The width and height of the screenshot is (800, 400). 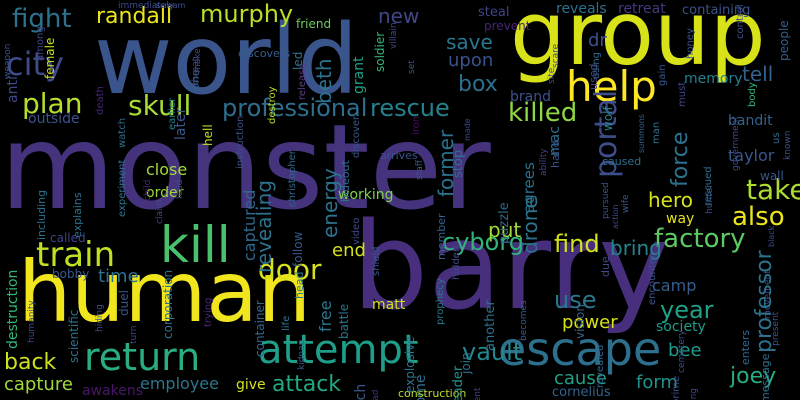 I want to click on word-group: group, so click(x=638, y=42).